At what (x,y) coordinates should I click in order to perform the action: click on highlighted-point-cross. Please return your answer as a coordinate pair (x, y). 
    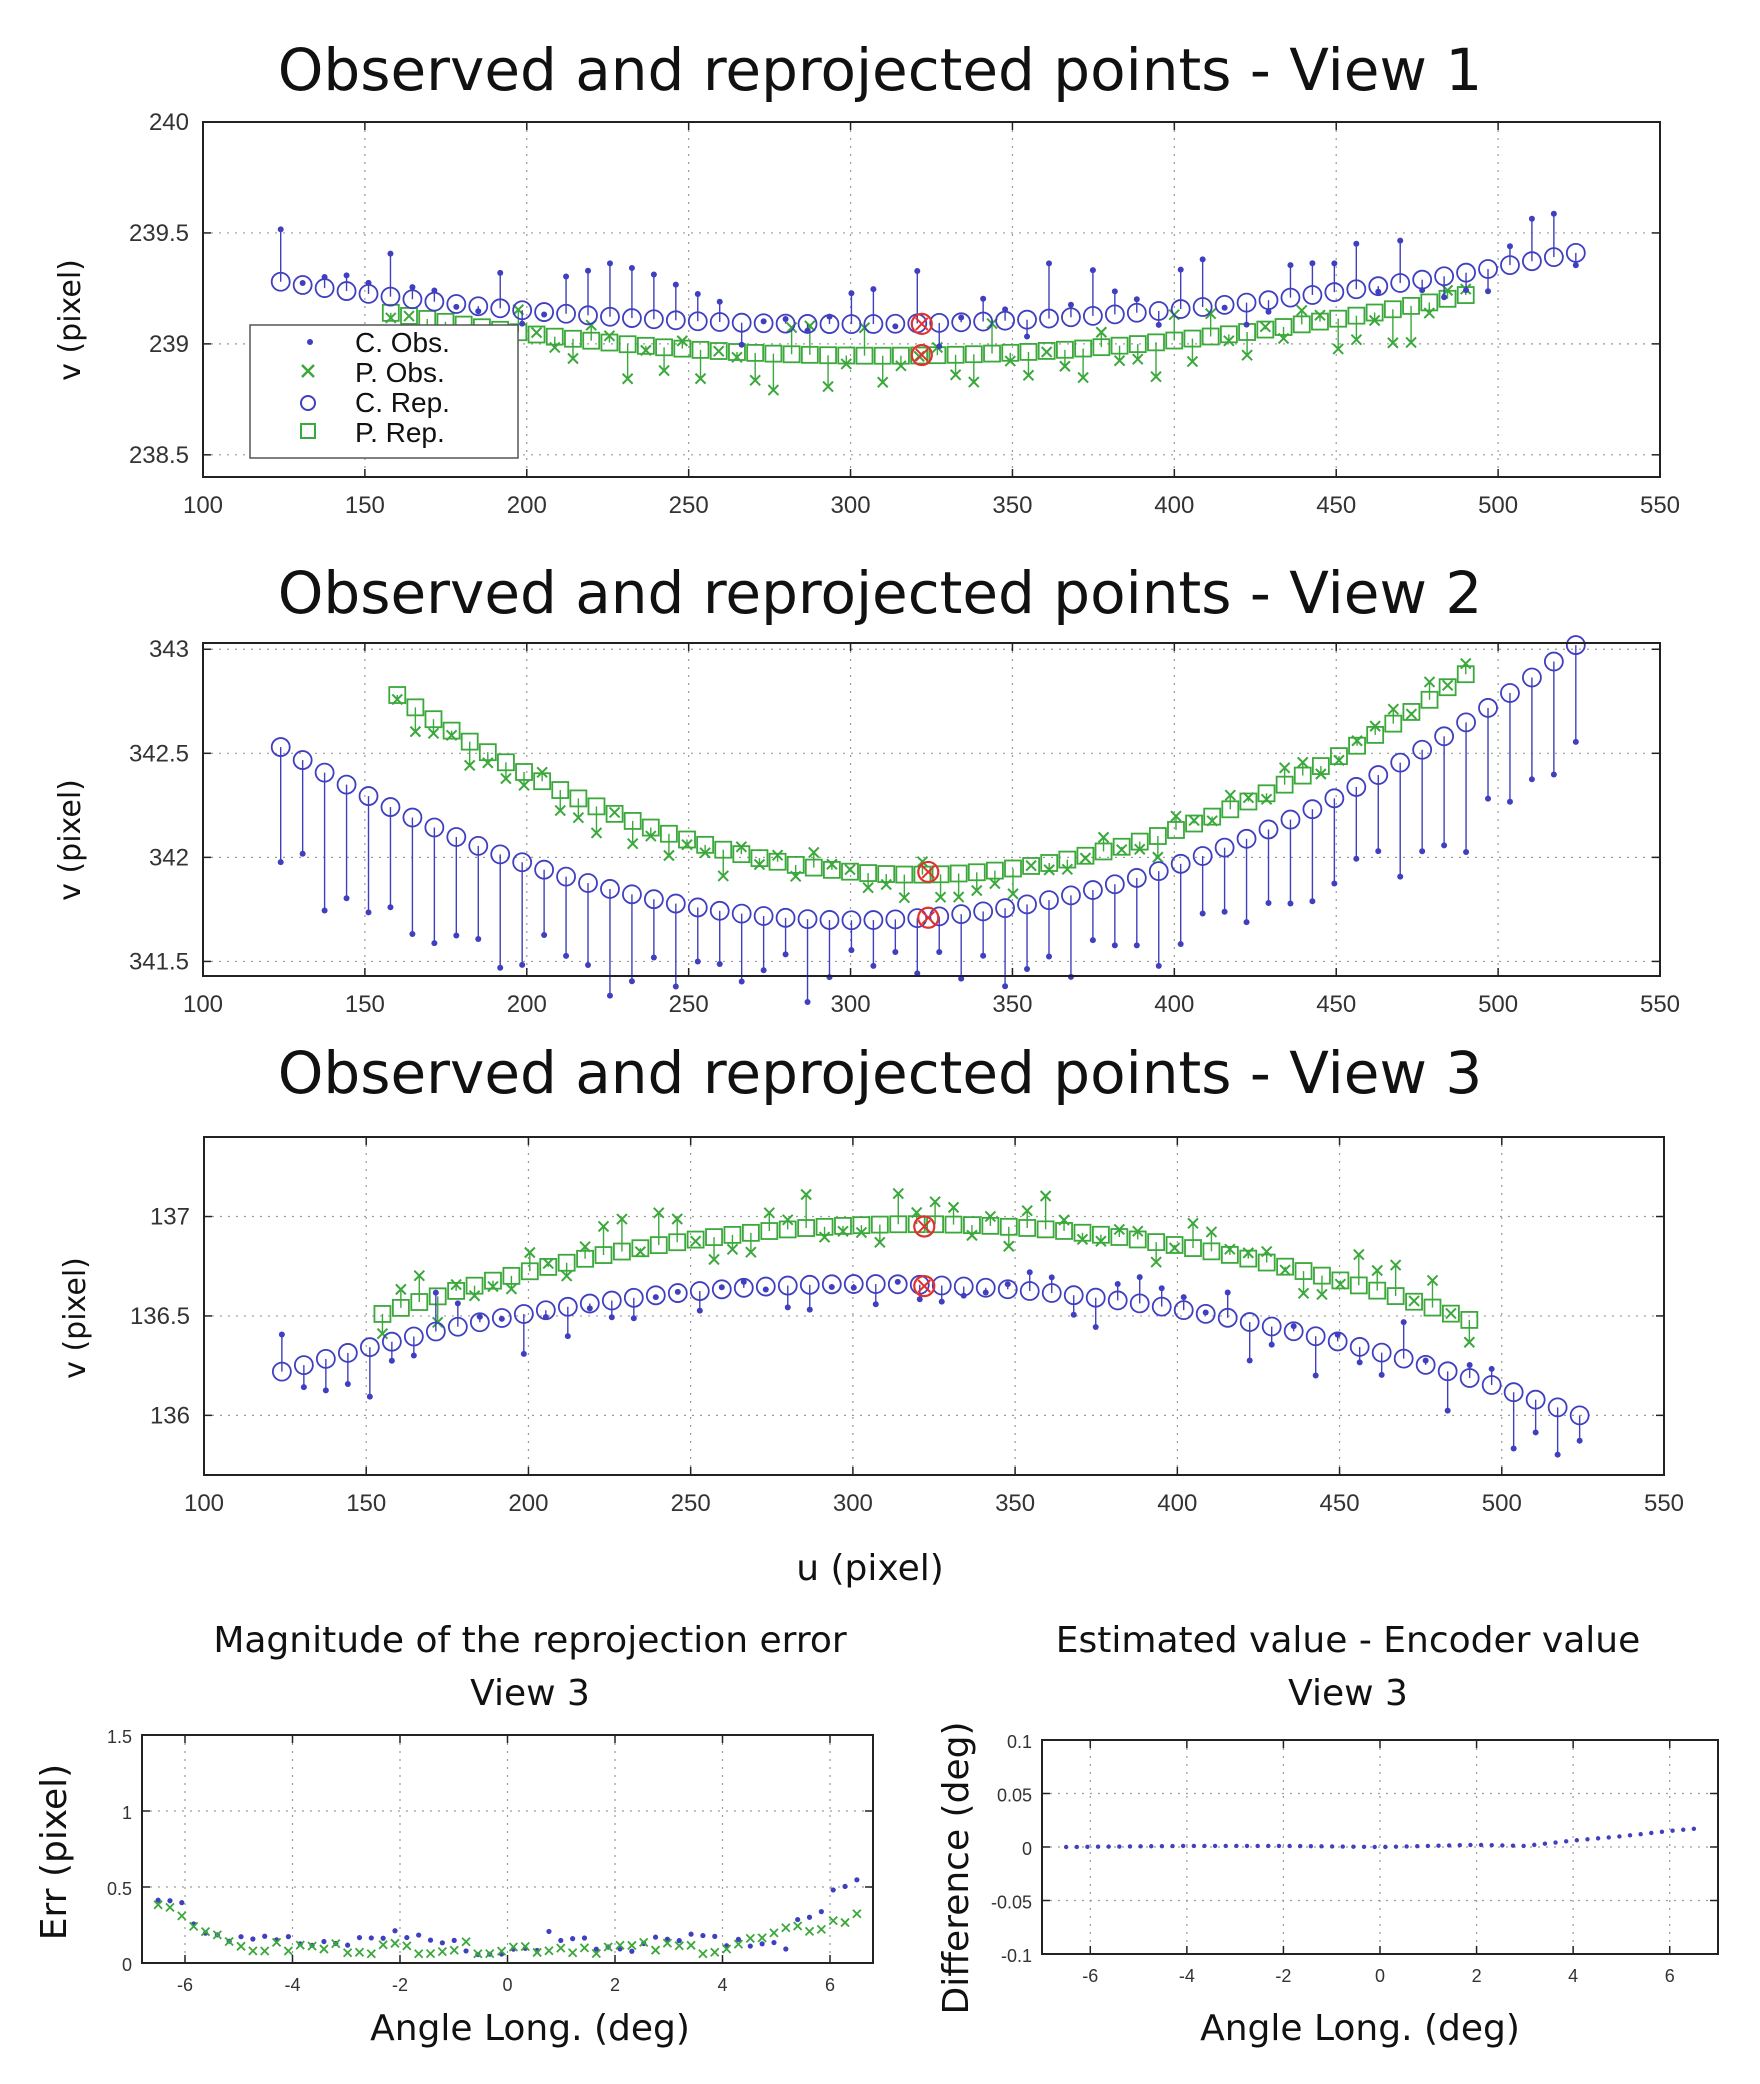
    Looking at the image, I should click on (922, 355).